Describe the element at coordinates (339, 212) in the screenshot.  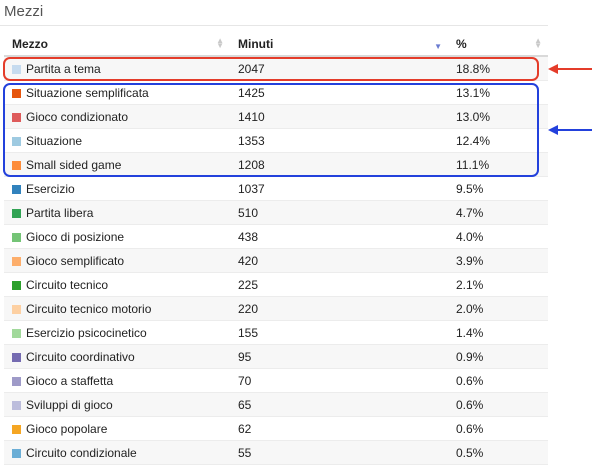
I see `cell-minuti: 510` at that location.